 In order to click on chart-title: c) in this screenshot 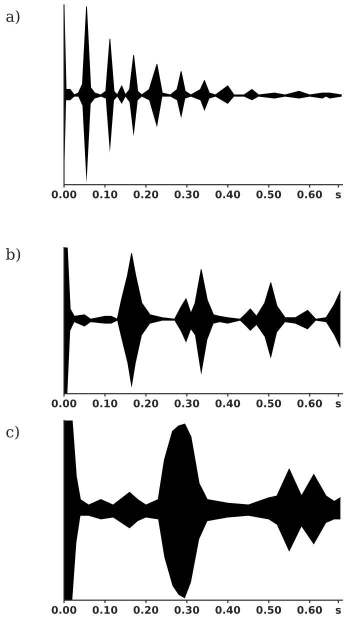, I will do `click(12, 433)`.